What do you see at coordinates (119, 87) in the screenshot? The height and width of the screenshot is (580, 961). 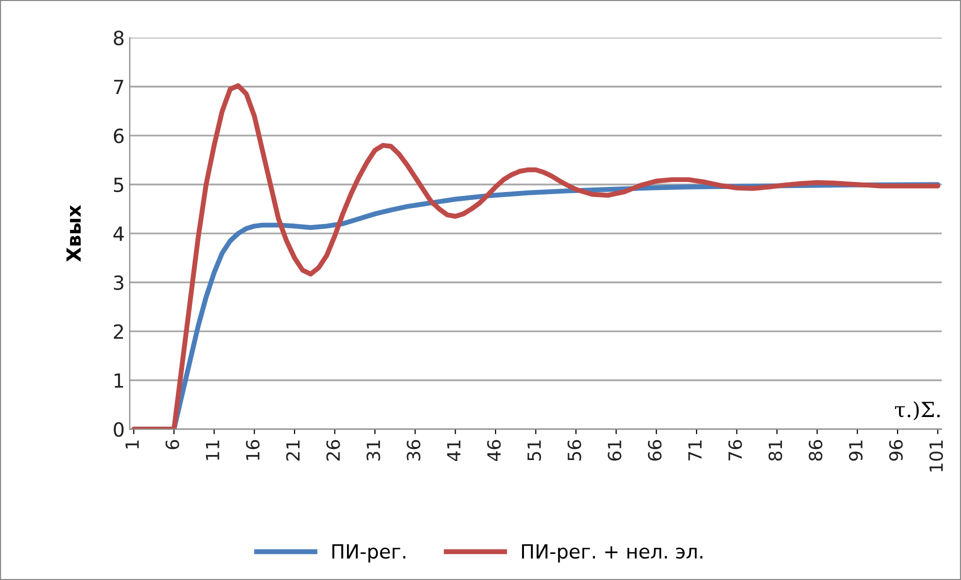 I see `y-tick-label: 7` at bounding box center [119, 87].